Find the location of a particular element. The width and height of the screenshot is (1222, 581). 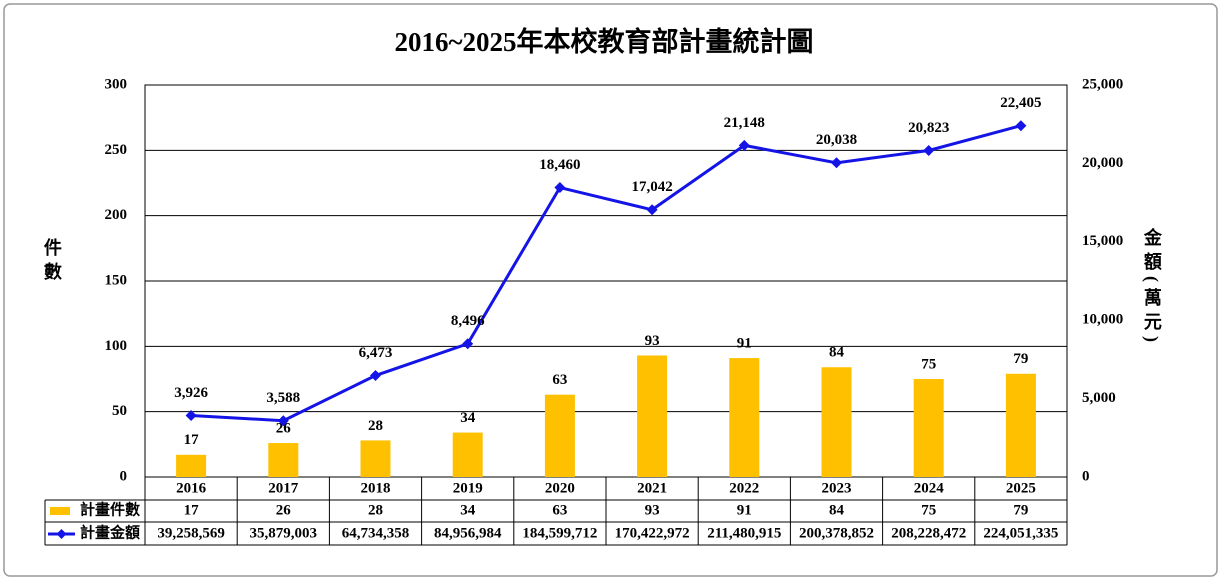

table-cell: 75 is located at coordinates (928, 510).